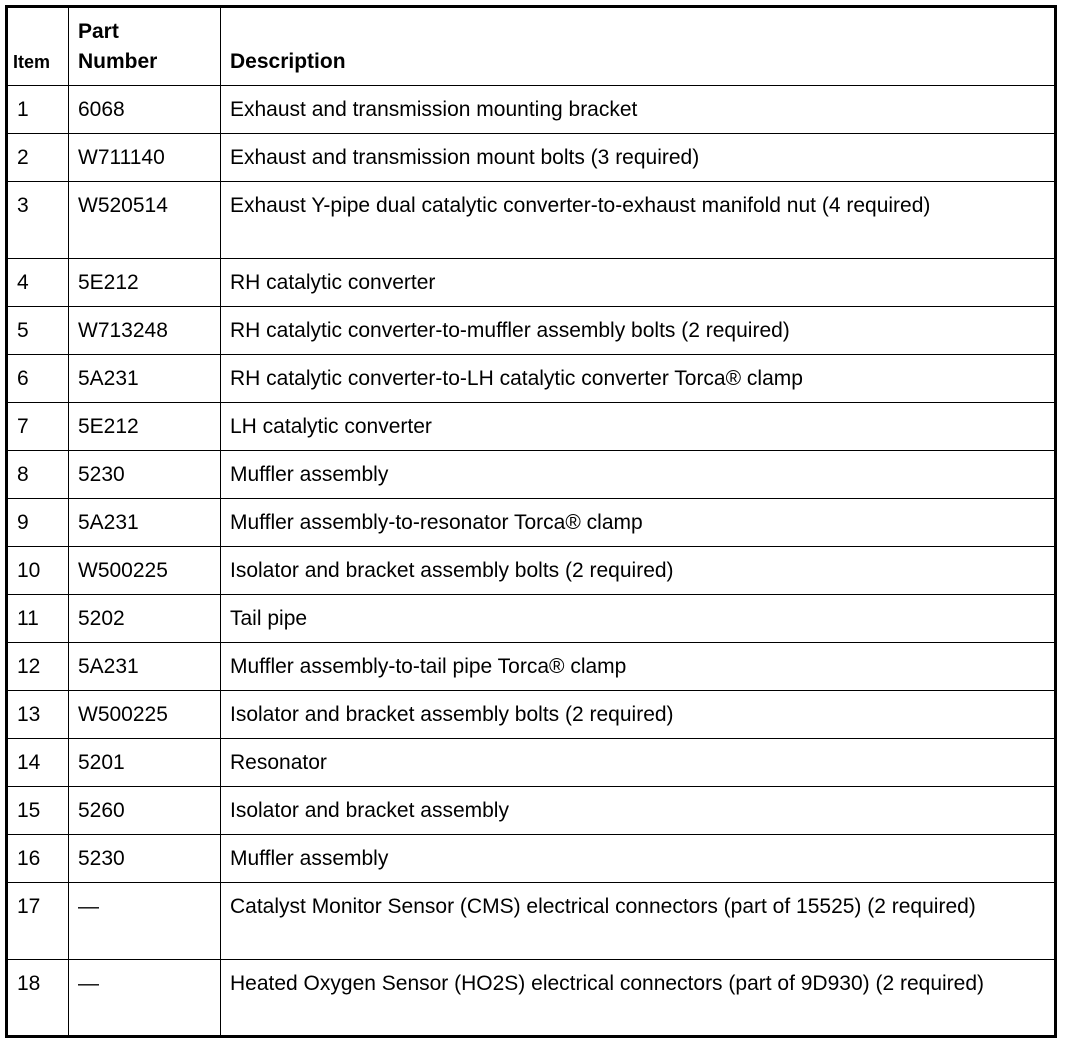 Image resolution: width=1072 pixels, height=1044 pixels. I want to click on part-number-cell: 5201, so click(144, 762).